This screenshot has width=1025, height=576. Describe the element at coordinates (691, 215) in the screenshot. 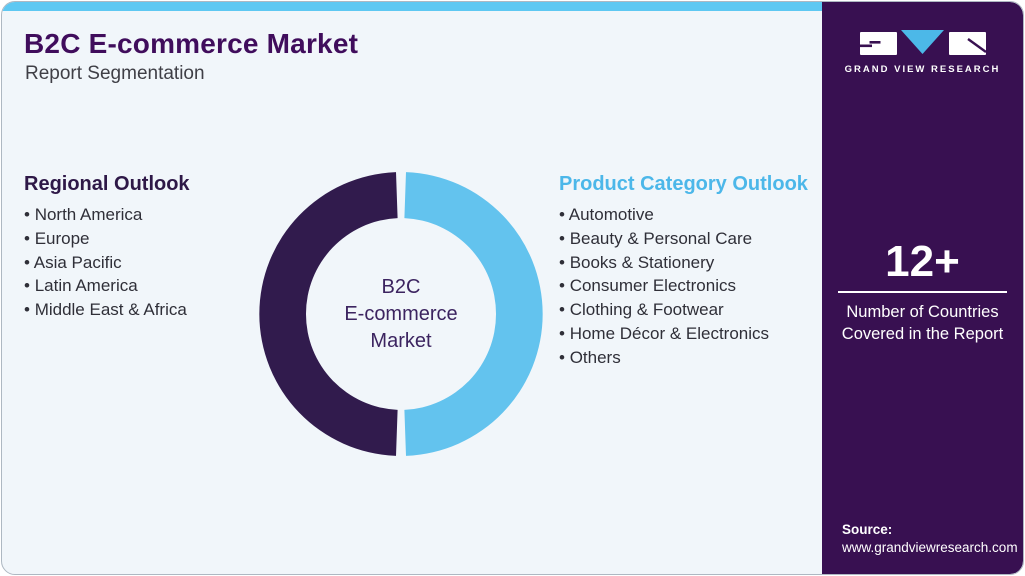

I see `list-item: Automotive` at that location.